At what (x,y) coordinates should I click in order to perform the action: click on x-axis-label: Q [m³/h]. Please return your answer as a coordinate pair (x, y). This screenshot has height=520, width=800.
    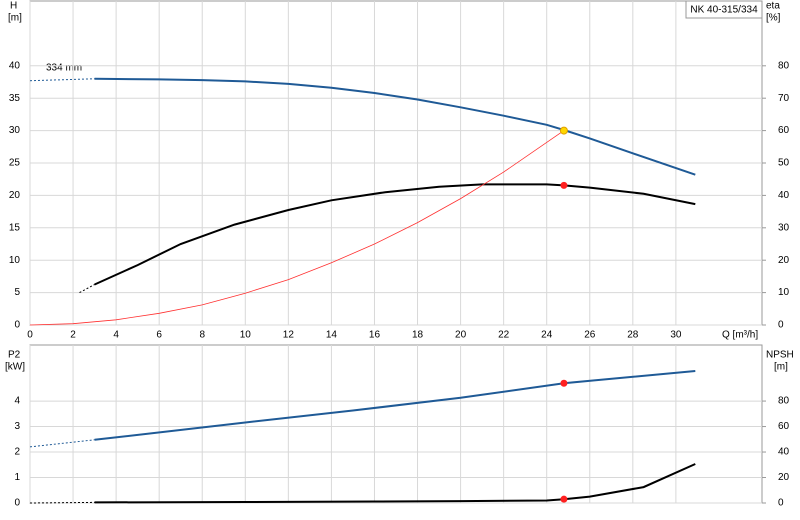
    Looking at the image, I should click on (740, 335).